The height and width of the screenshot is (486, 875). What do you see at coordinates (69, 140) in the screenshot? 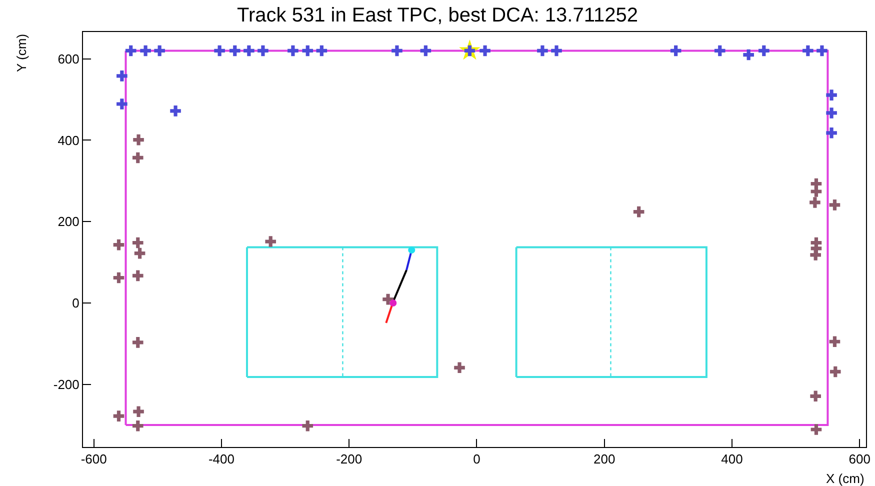
I see `y-tick-label: 400` at bounding box center [69, 140].